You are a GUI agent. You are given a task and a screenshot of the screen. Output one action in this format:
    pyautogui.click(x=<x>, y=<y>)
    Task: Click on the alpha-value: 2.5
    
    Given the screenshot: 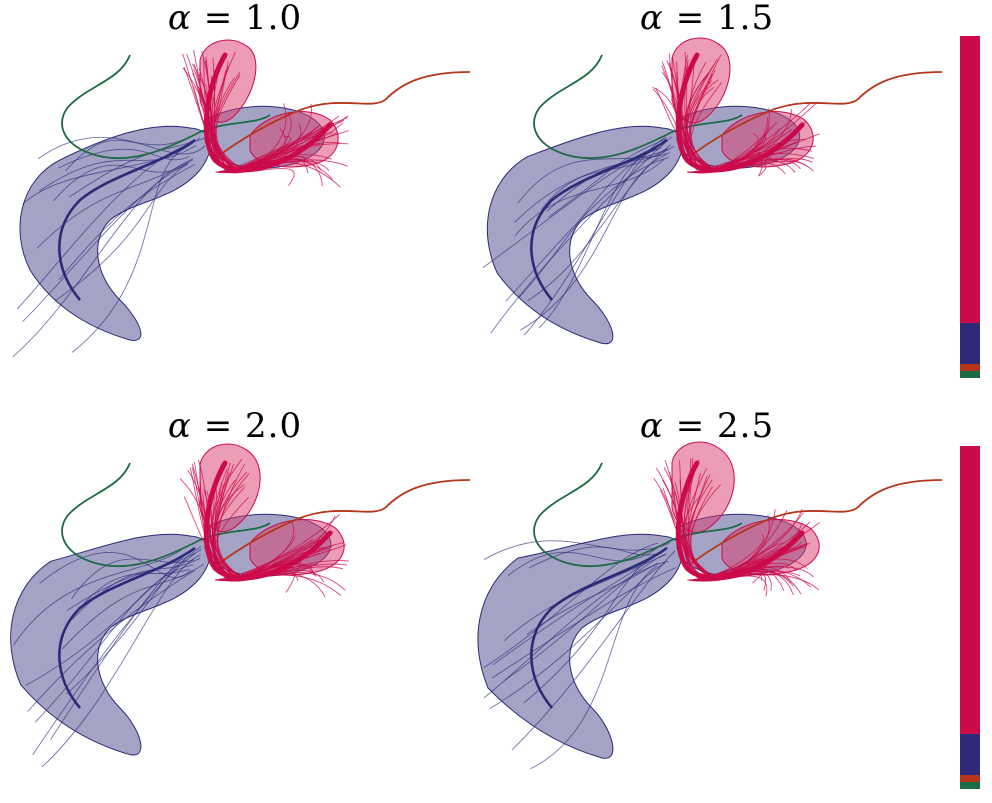 What is the action you would take?
    pyautogui.click(x=746, y=426)
    